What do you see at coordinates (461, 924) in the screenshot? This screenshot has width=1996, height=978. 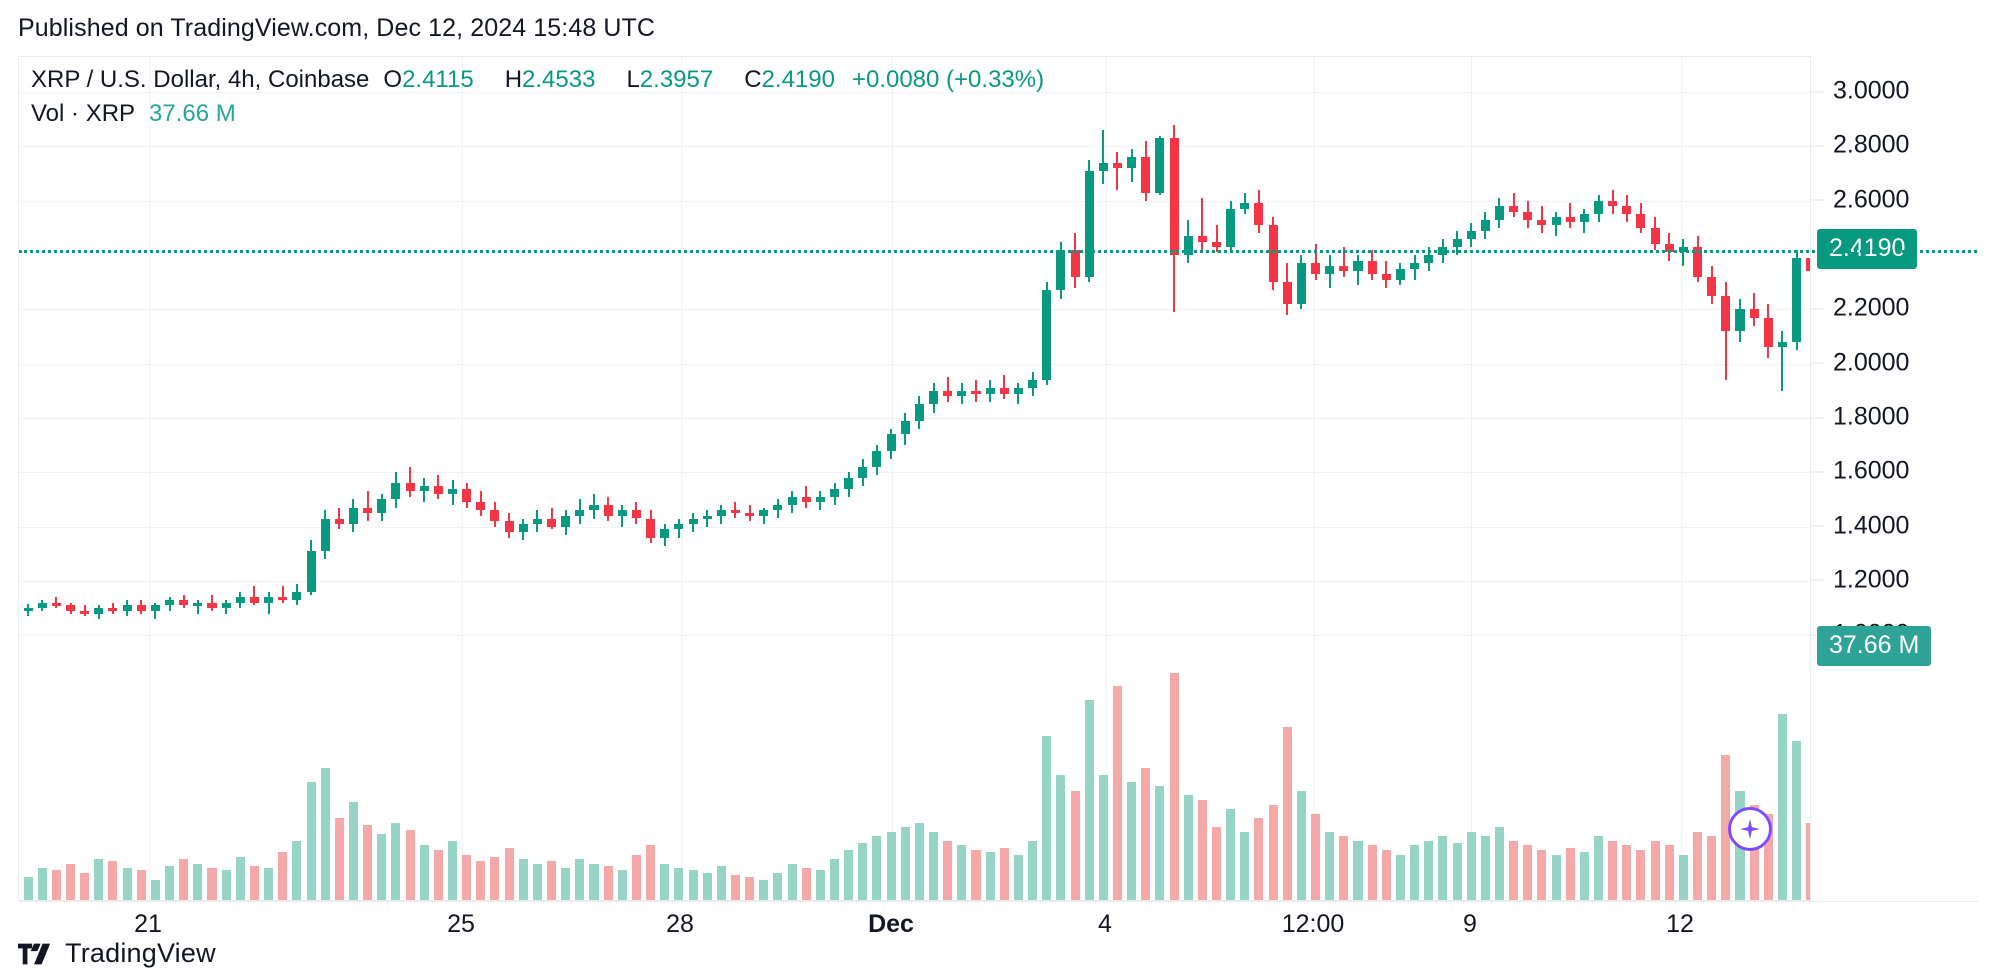 I see `time-tick-label: 25` at bounding box center [461, 924].